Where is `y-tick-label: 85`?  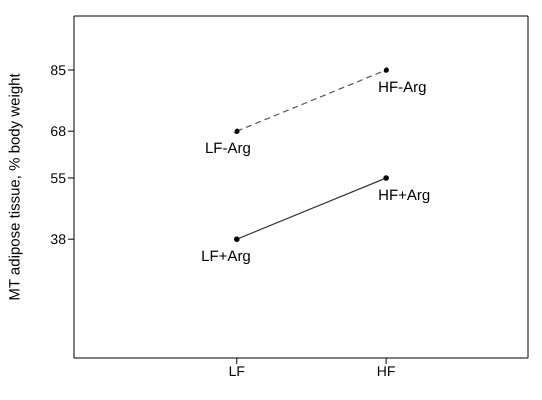
y-tick-label: 85 is located at coordinates (58, 70).